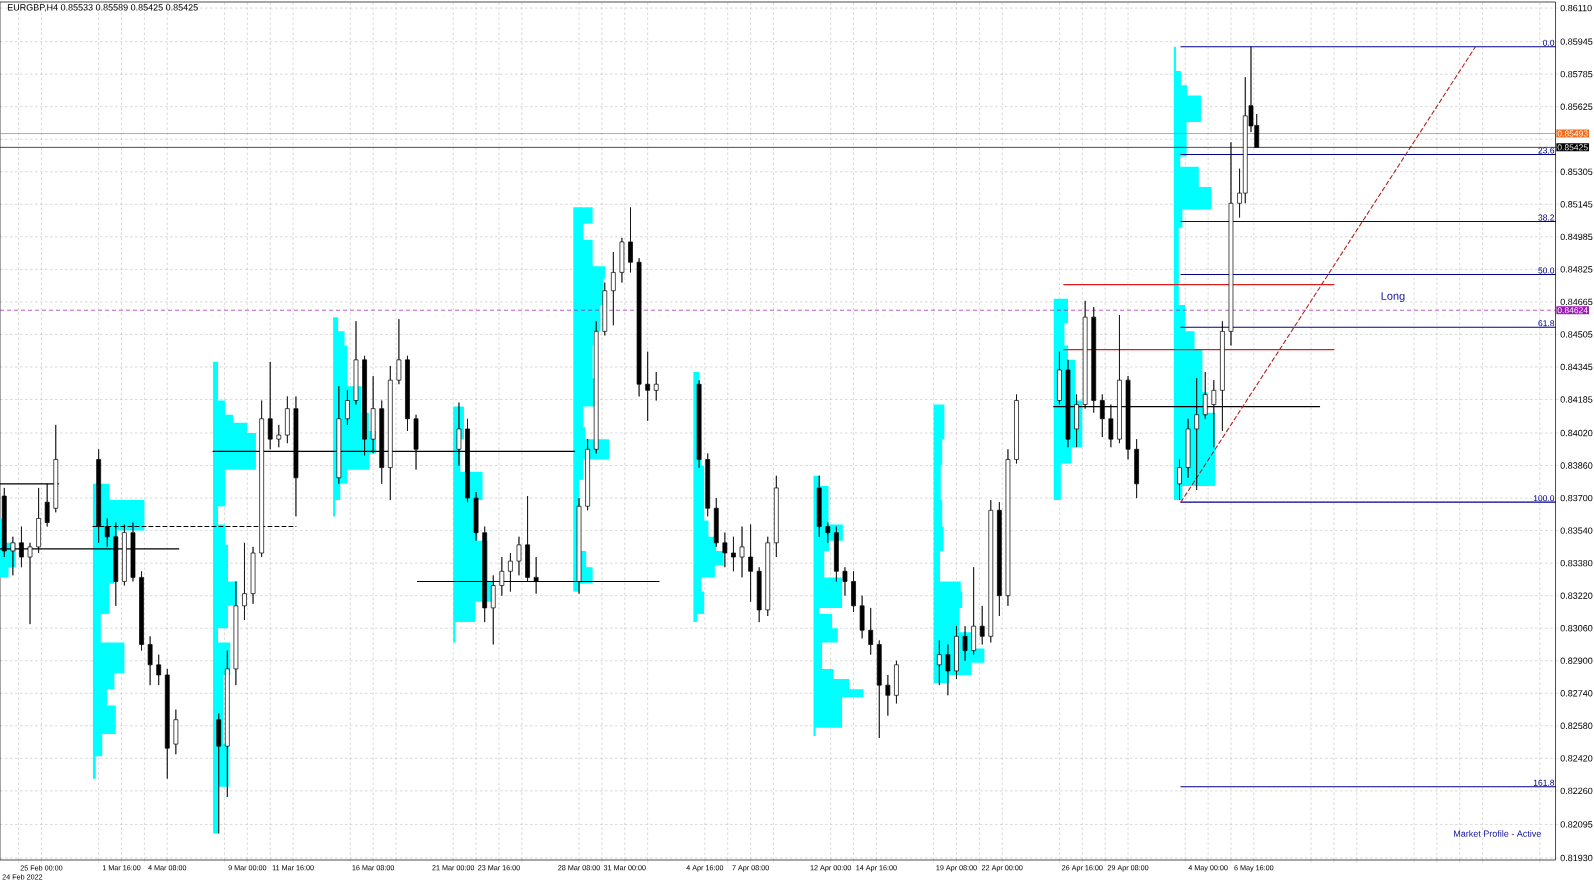  What do you see at coordinates (1546, 150) in the screenshot?
I see `series-label: 23.6` at bounding box center [1546, 150].